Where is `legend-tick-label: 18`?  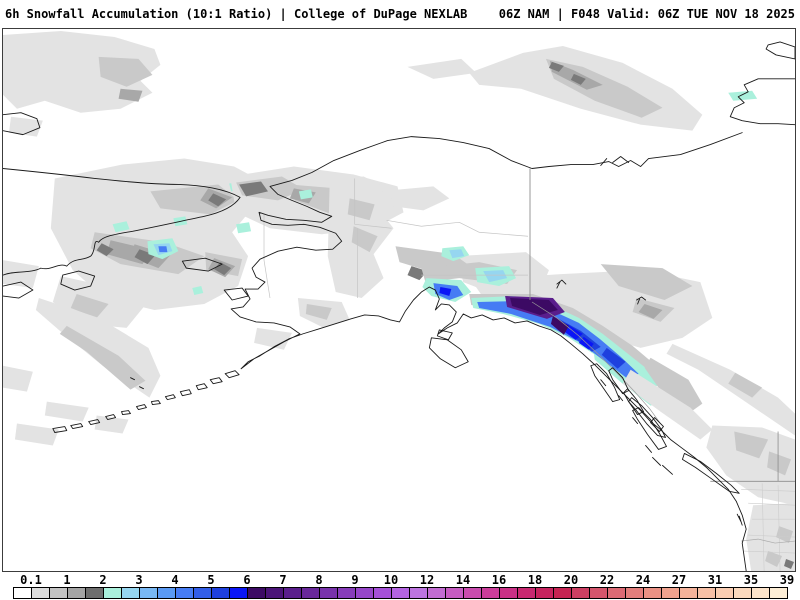
legend-tick-label: 18 is located at coordinates (535, 580).